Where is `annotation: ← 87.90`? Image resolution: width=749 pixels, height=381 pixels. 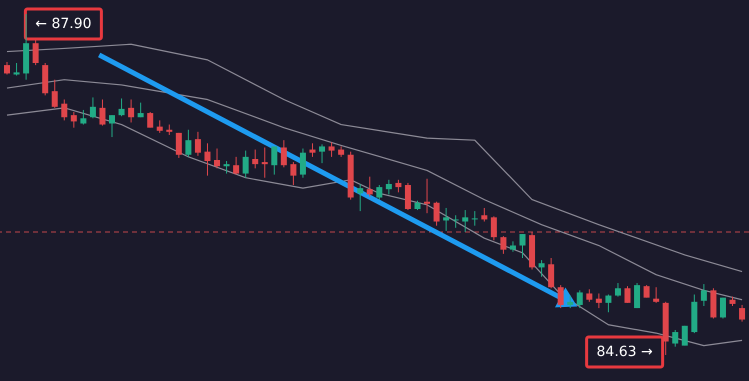 annotation: ← 87.90 is located at coordinates (63, 24).